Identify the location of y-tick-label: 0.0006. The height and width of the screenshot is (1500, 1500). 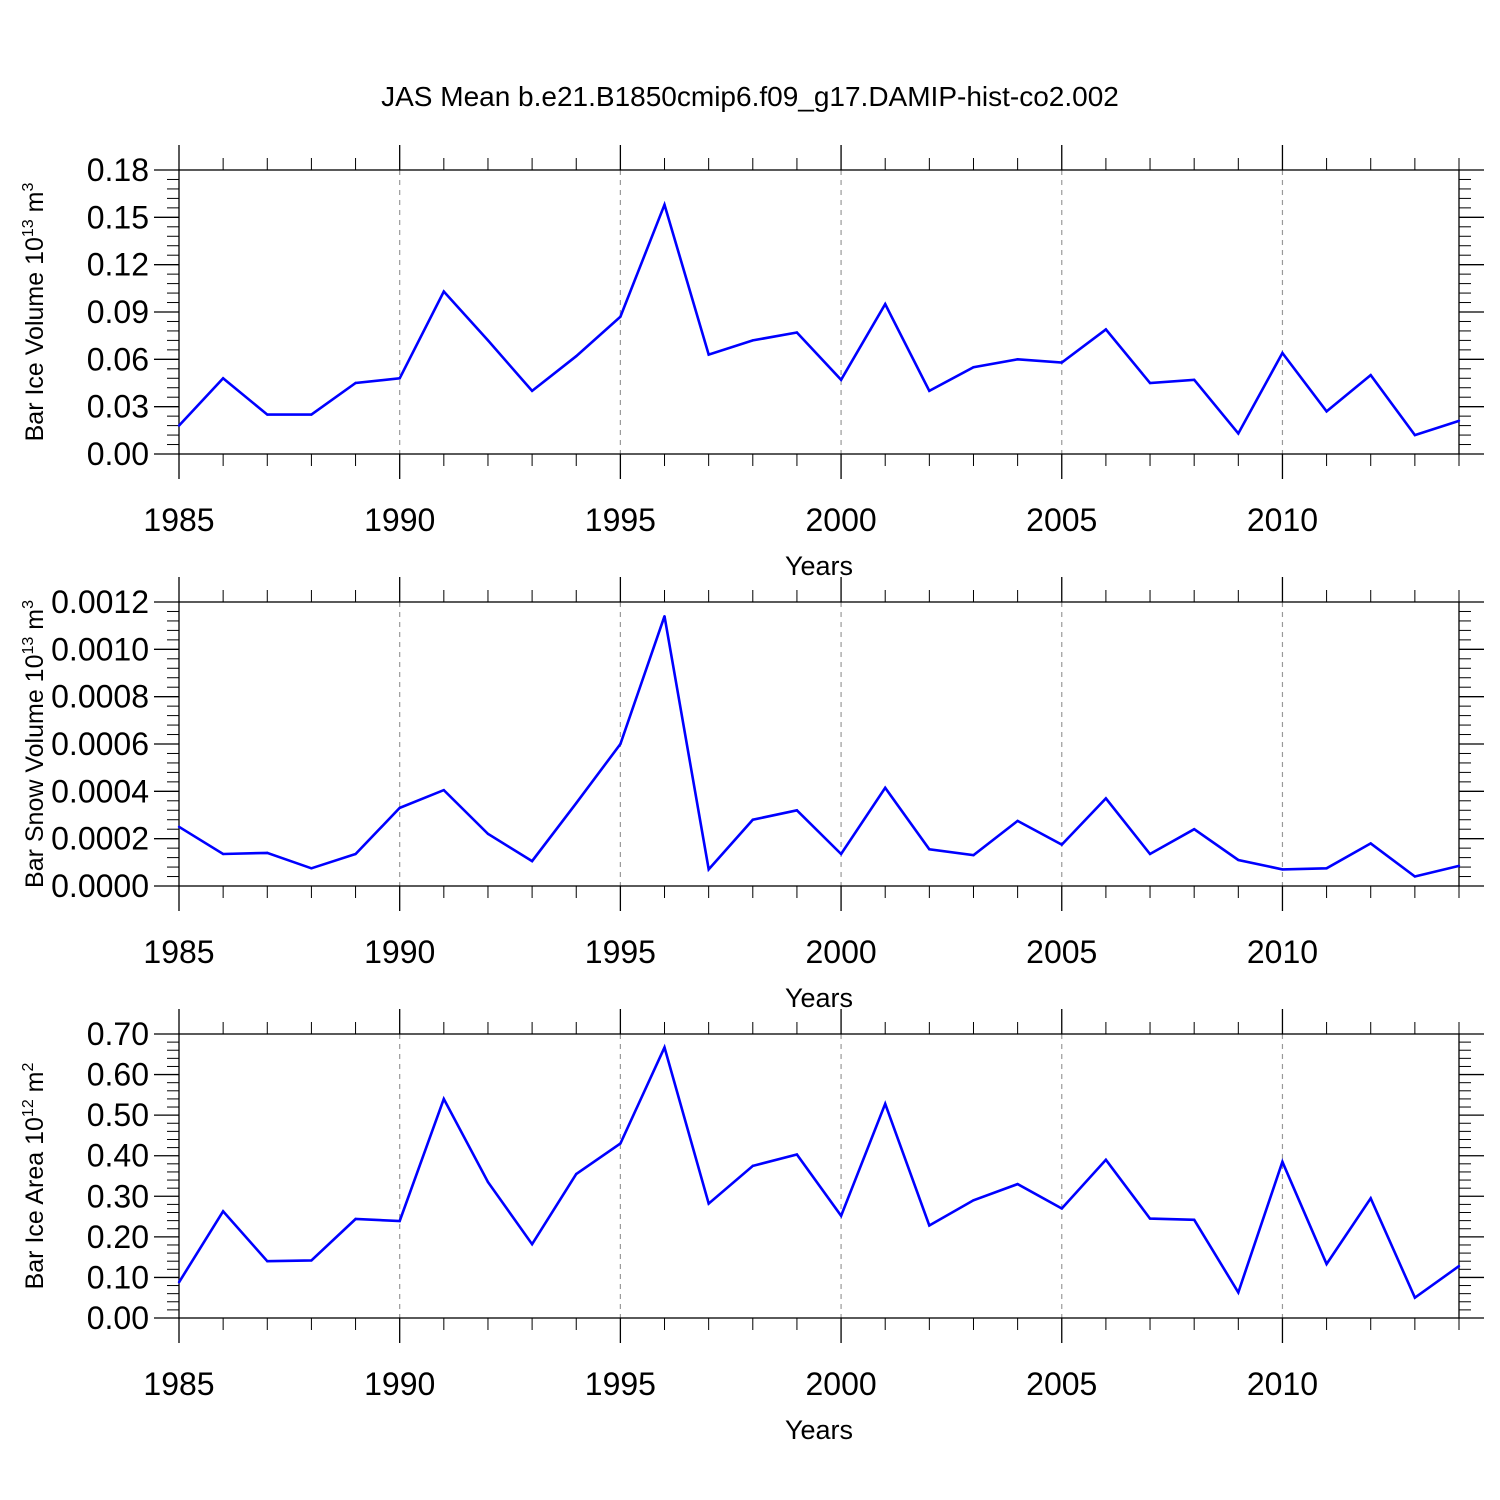
(100, 744).